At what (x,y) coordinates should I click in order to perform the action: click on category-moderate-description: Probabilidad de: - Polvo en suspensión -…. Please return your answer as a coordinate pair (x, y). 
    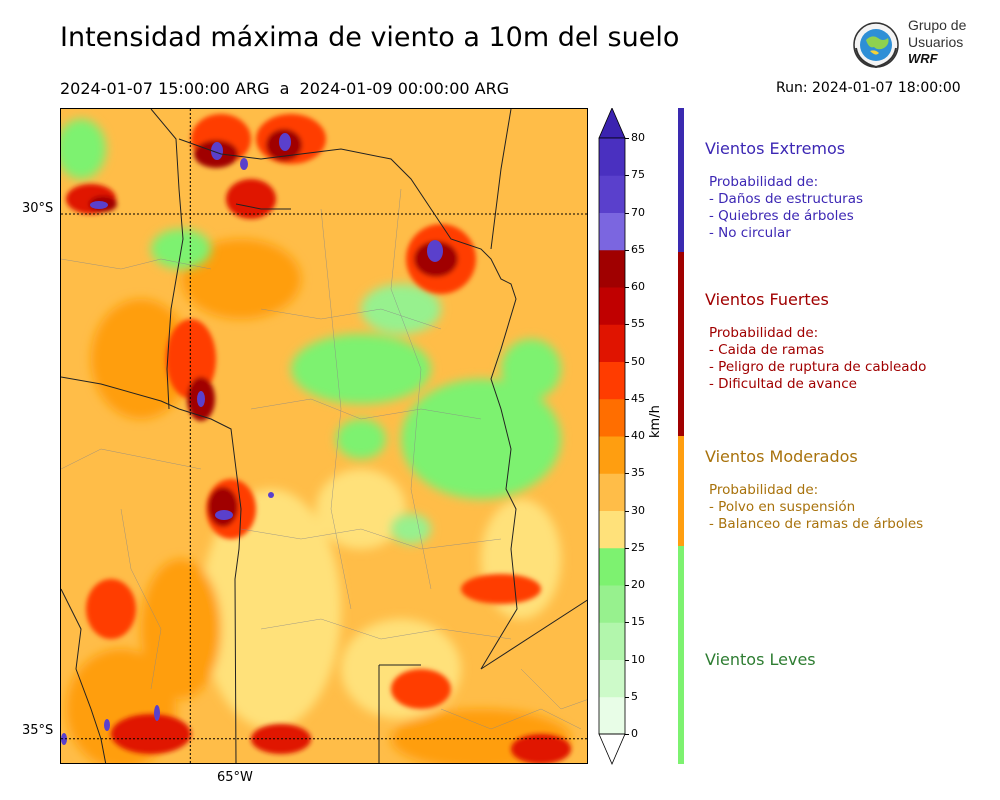
    Looking at the image, I should click on (814, 507).